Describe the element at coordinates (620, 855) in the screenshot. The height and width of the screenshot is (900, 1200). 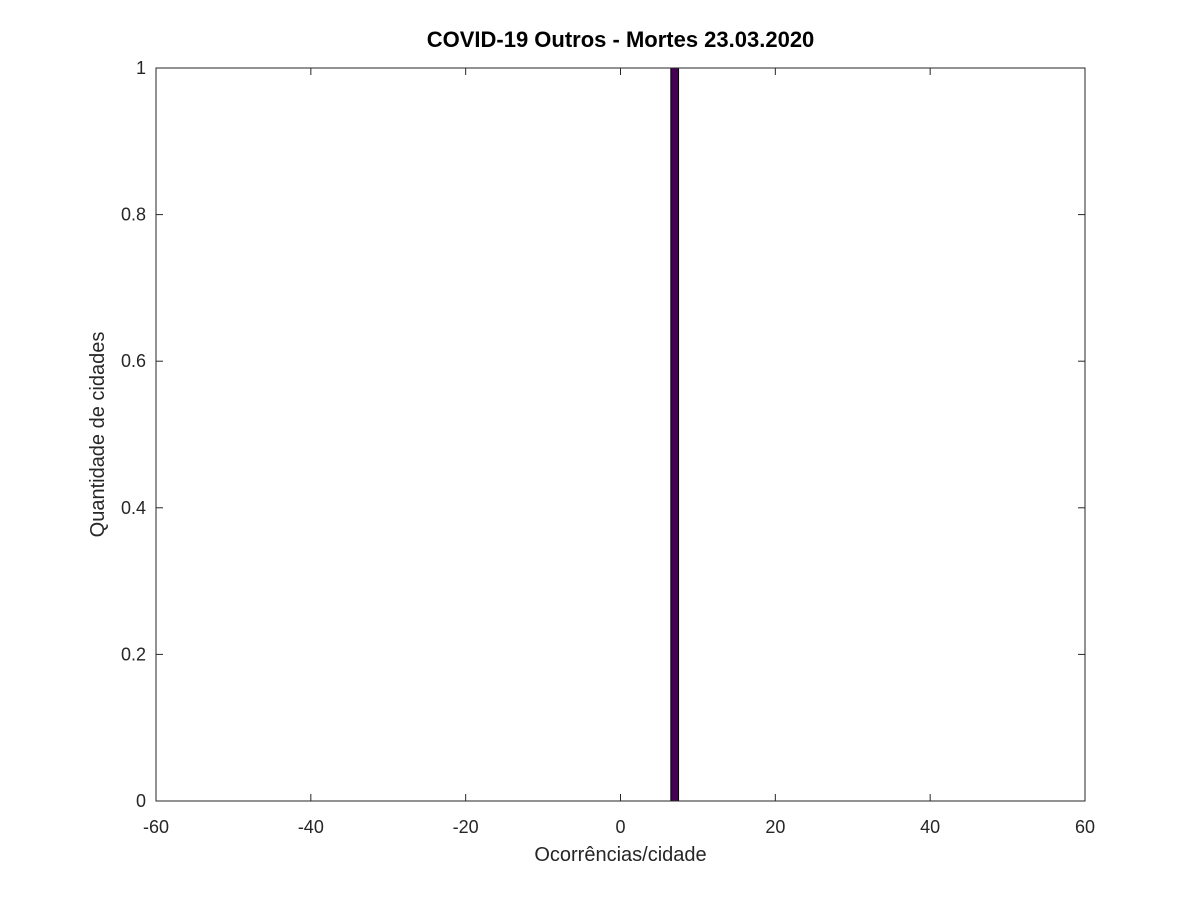
I see `x-axis-label: Ocorrências/cidade` at that location.